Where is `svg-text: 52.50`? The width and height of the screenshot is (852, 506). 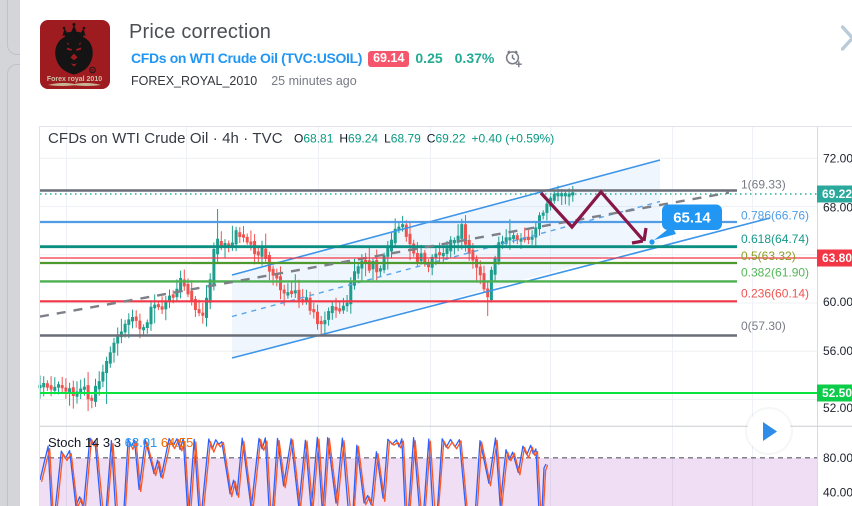
svg-text: 52.50 is located at coordinates (837, 393).